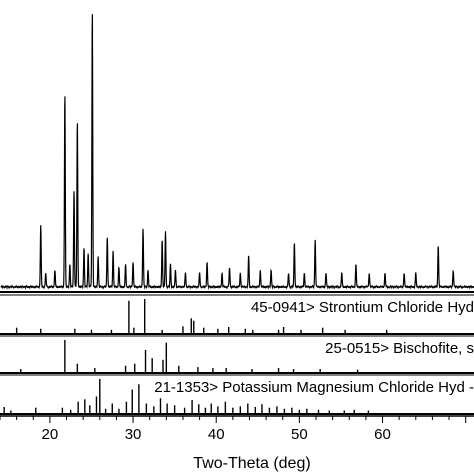 This screenshot has width=474, height=474. Describe the element at coordinates (299, 434) in the screenshot. I see `x-tick-label: 50` at that location.